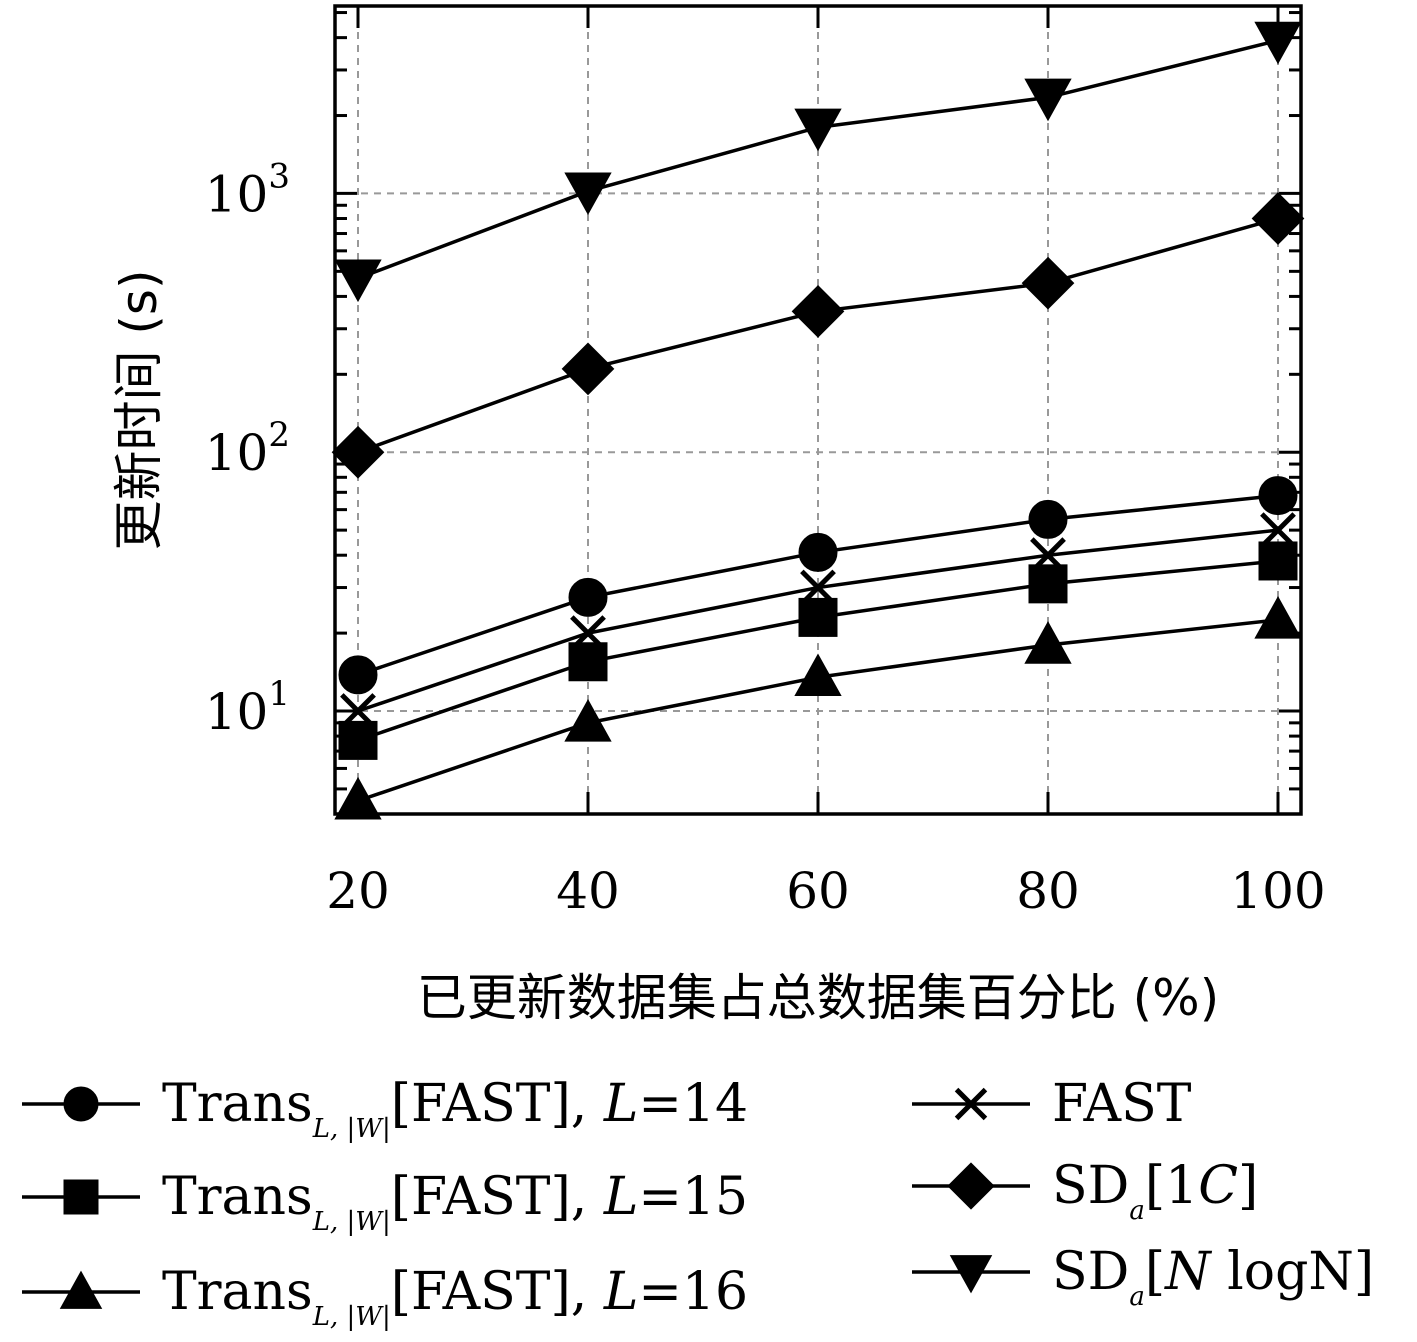 This screenshot has height=1342, width=1417. Describe the element at coordinates (455, 1109) in the screenshot. I see `legend-label: TransL, |W|[FAST], L=14` at that location.